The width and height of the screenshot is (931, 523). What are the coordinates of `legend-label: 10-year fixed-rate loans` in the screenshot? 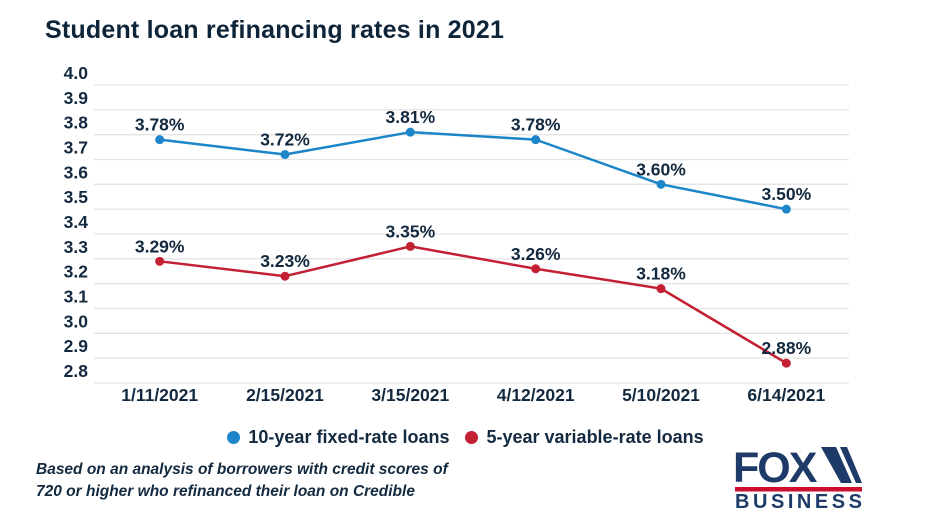 It's located at (349, 436).